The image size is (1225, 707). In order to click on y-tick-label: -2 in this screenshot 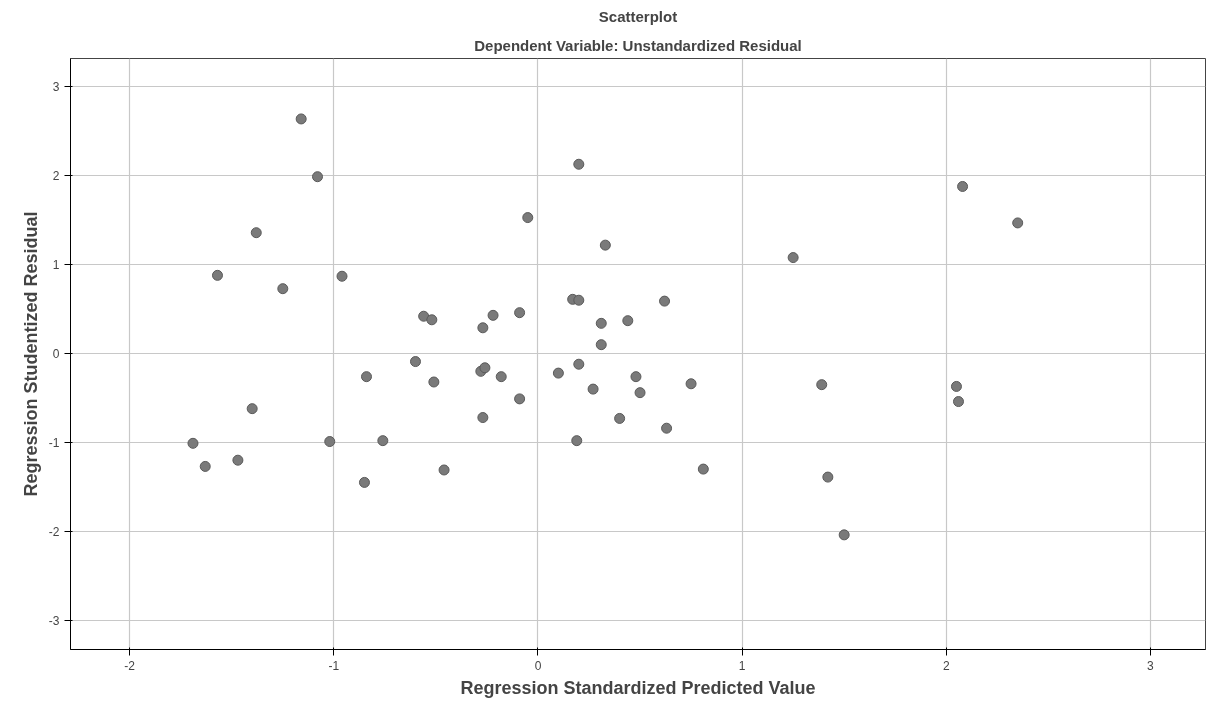, I will do `click(54, 531)`.